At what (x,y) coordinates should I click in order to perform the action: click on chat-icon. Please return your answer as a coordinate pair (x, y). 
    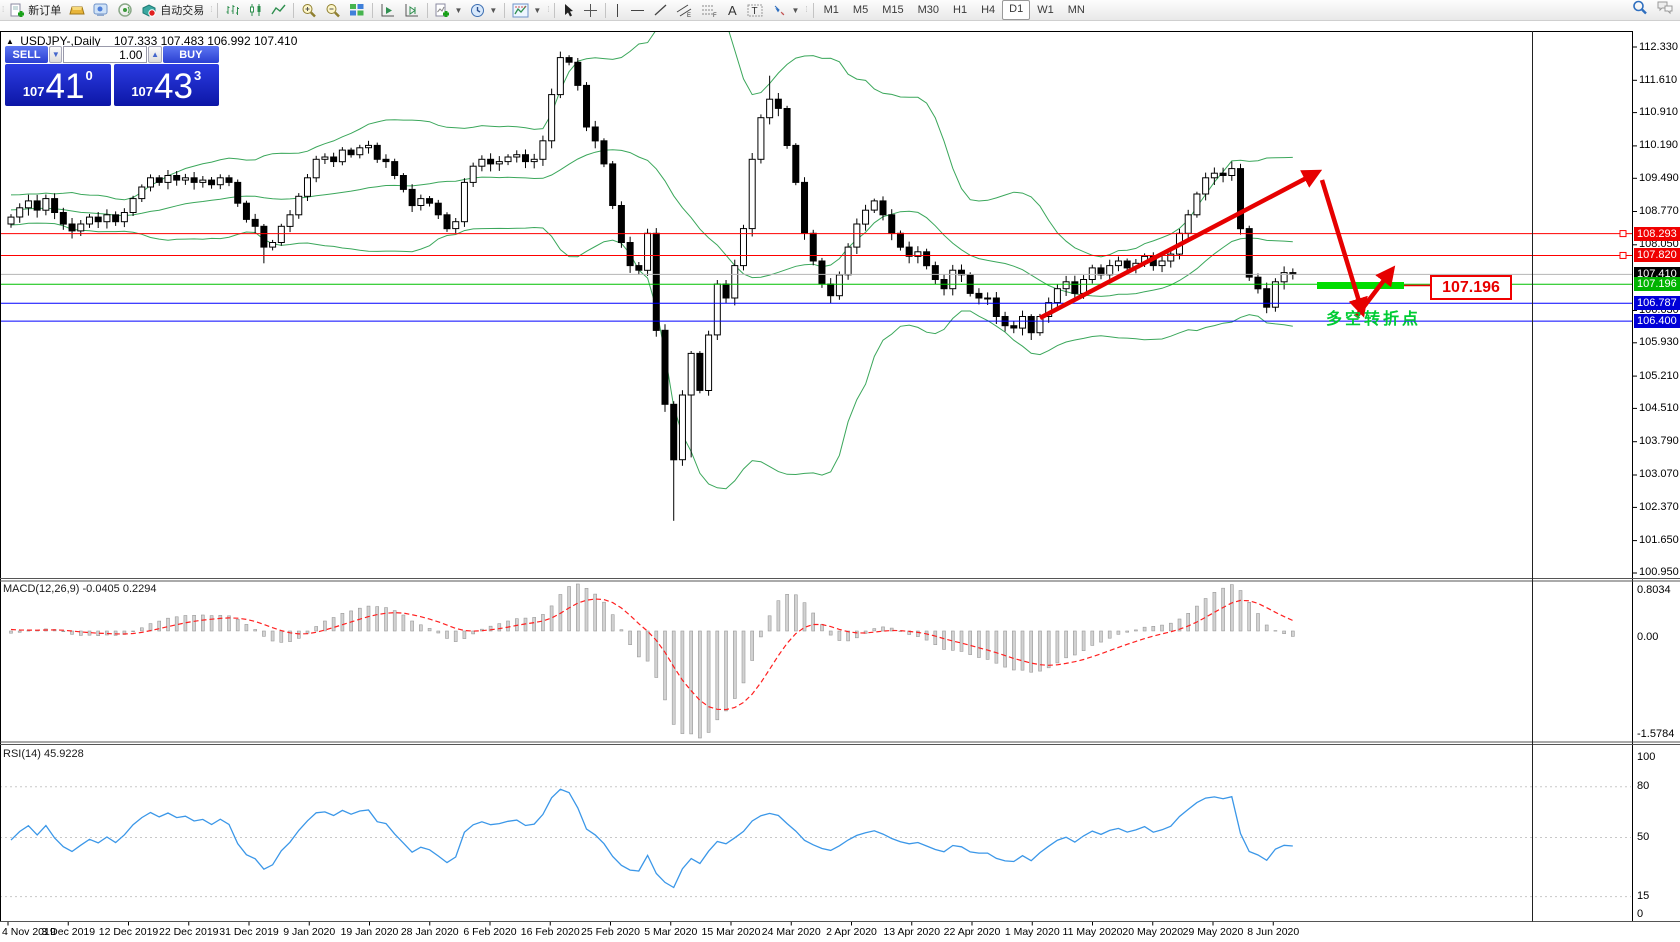
    Looking at the image, I should click on (1665, 10).